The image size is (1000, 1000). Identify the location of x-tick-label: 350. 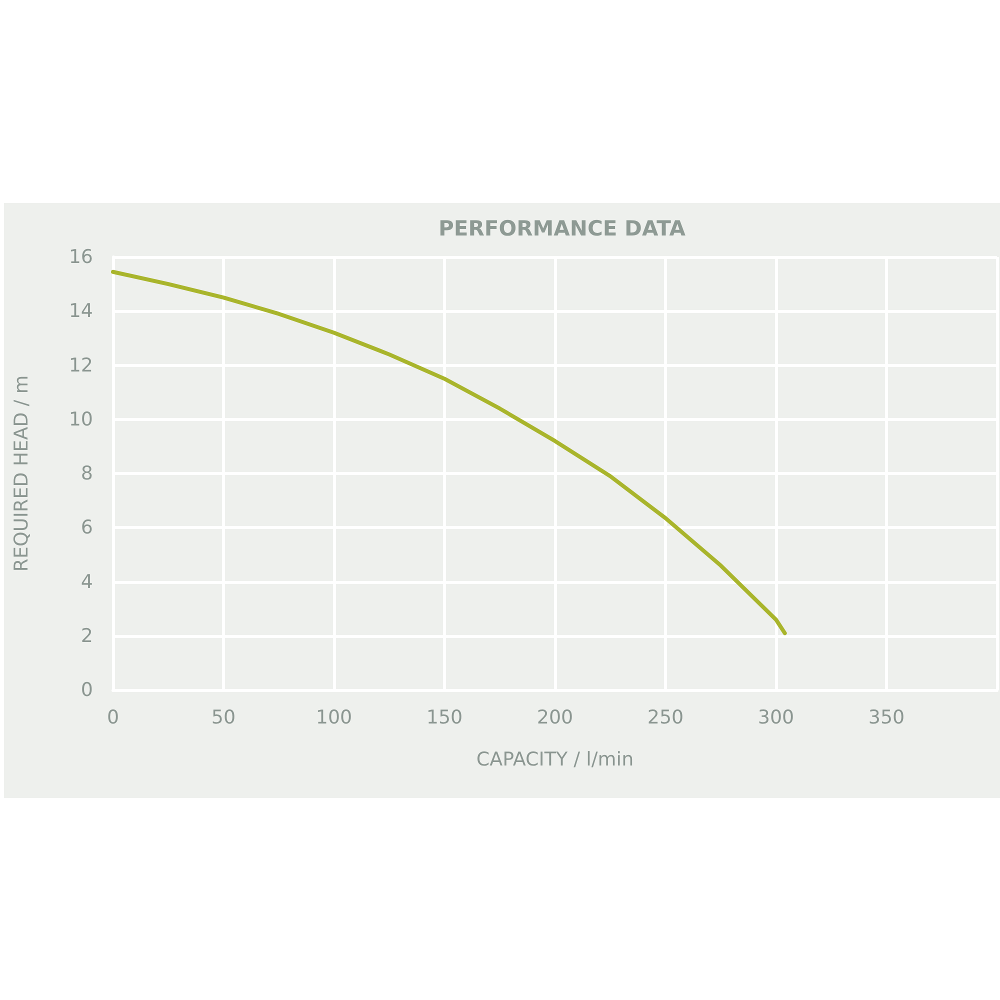
(886, 717).